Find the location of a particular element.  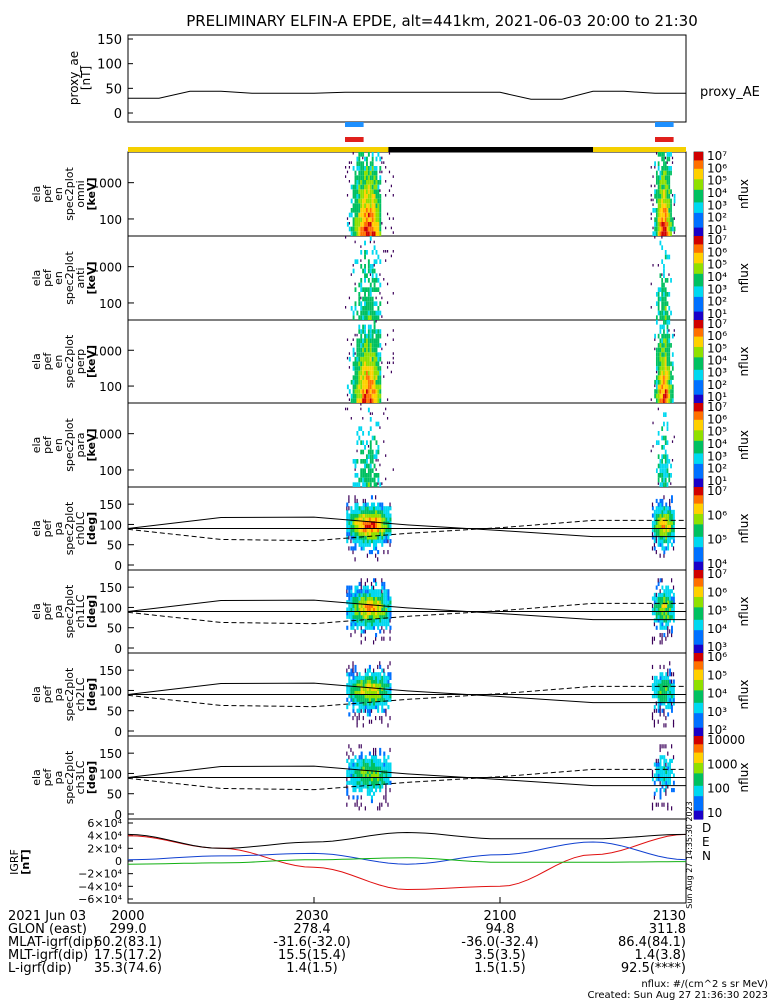

ae-ylabel: proxy_ae[nT] is located at coordinates (80, 78).